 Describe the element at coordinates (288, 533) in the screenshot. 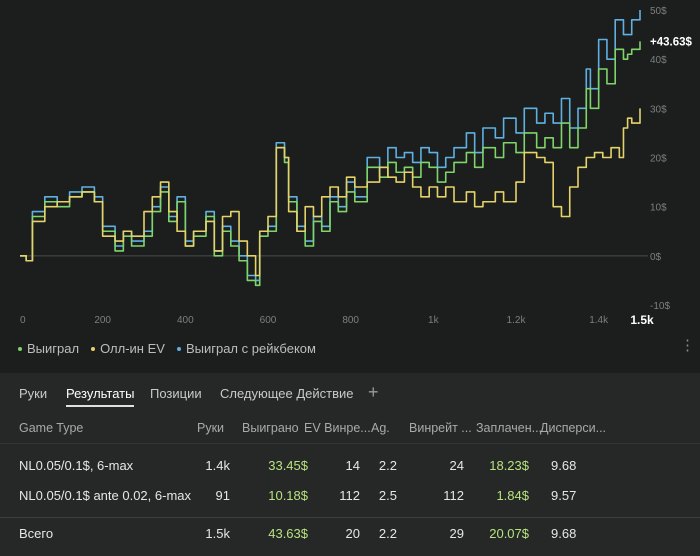

I see `cell-won: 43.63$` at that location.